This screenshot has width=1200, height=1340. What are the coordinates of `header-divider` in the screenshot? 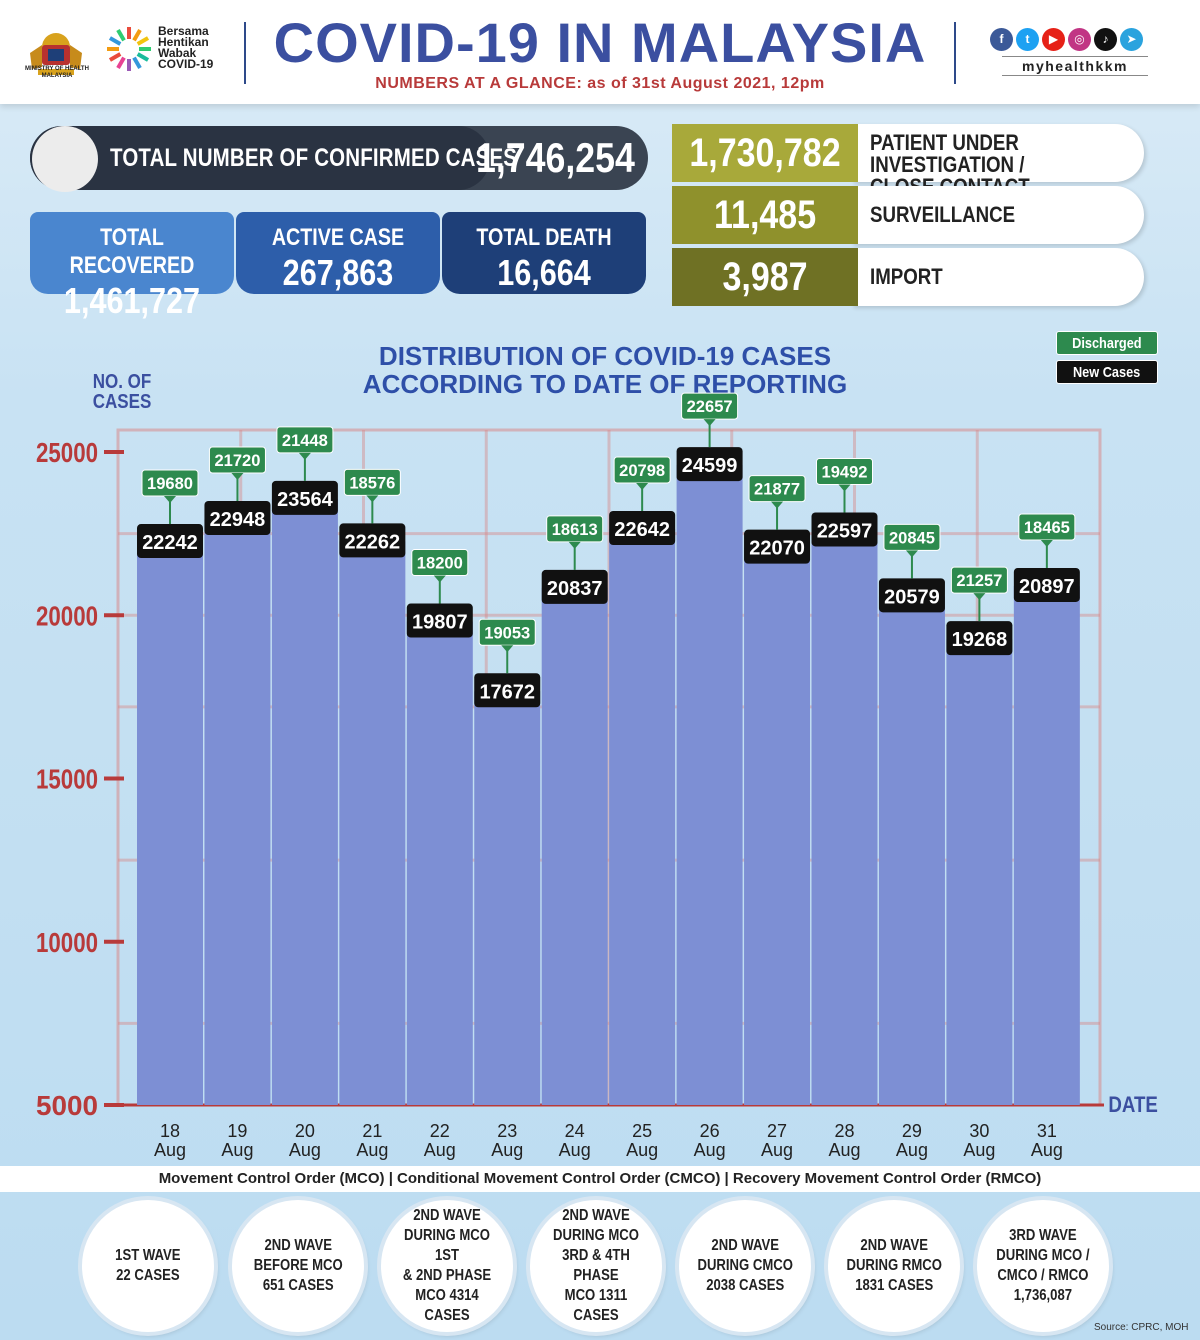 It's located at (245, 53).